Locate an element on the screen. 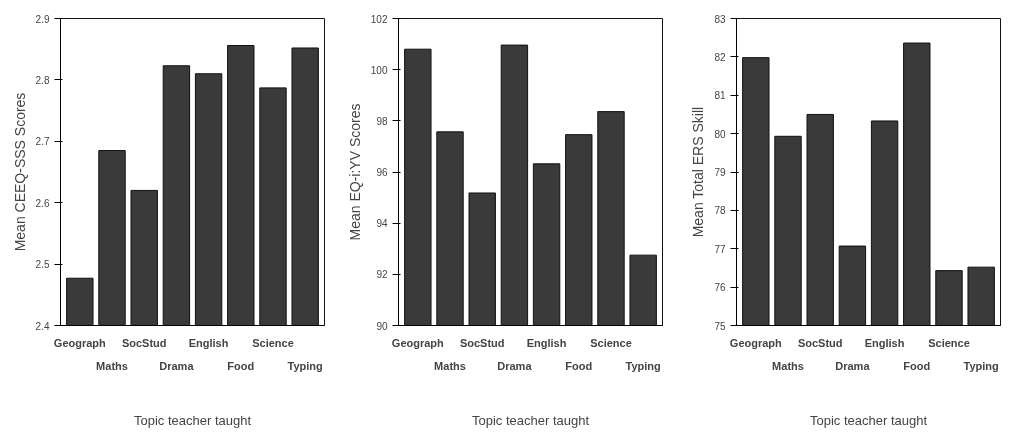 This screenshot has width=1030, height=440. y-tick-label: 102 is located at coordinates (379, 19).